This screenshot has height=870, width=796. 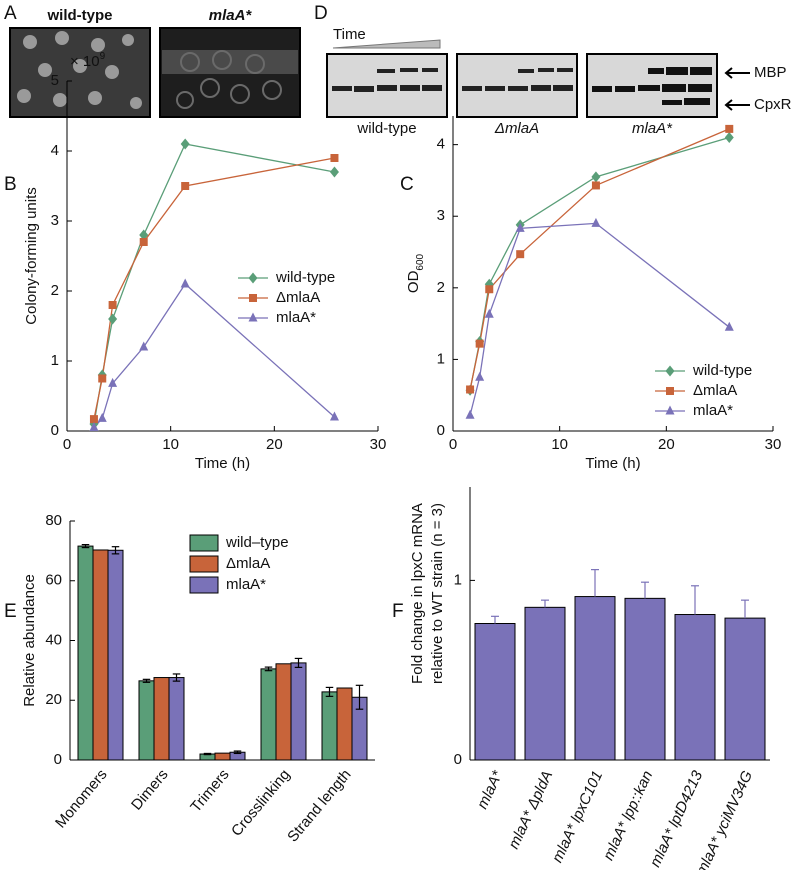 What do you see at coordinates (349, 34) in the screenshot?
I see `time-label: Time` at bounding box center [349, 34].